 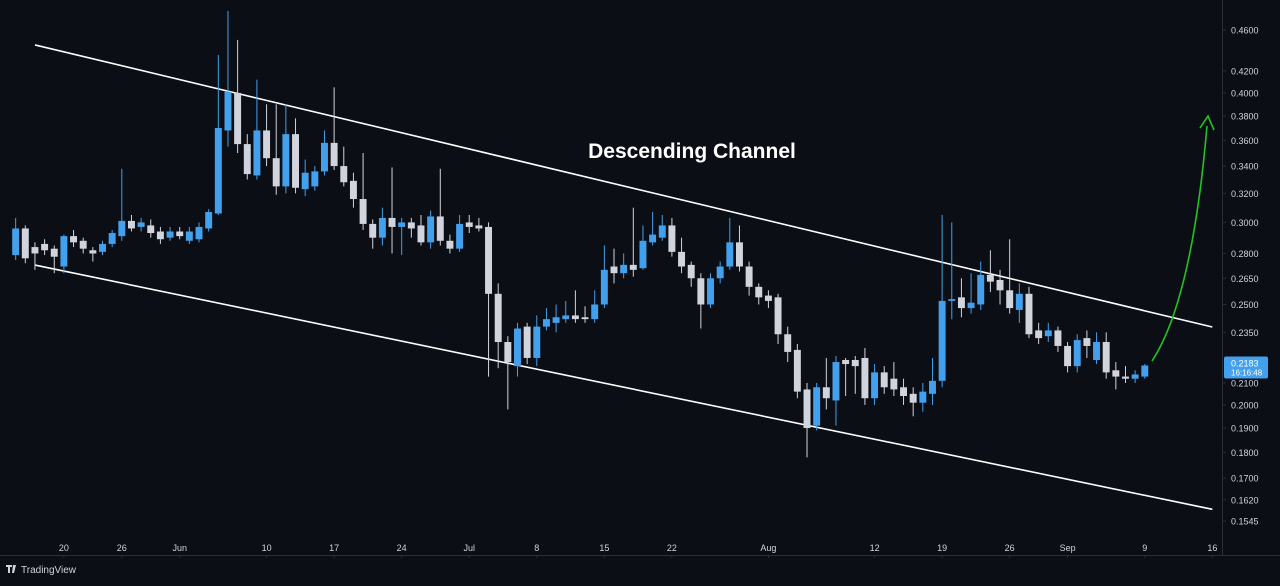 I want to click on y-tick-label: 0.2650, so click(x=1245, y=279).